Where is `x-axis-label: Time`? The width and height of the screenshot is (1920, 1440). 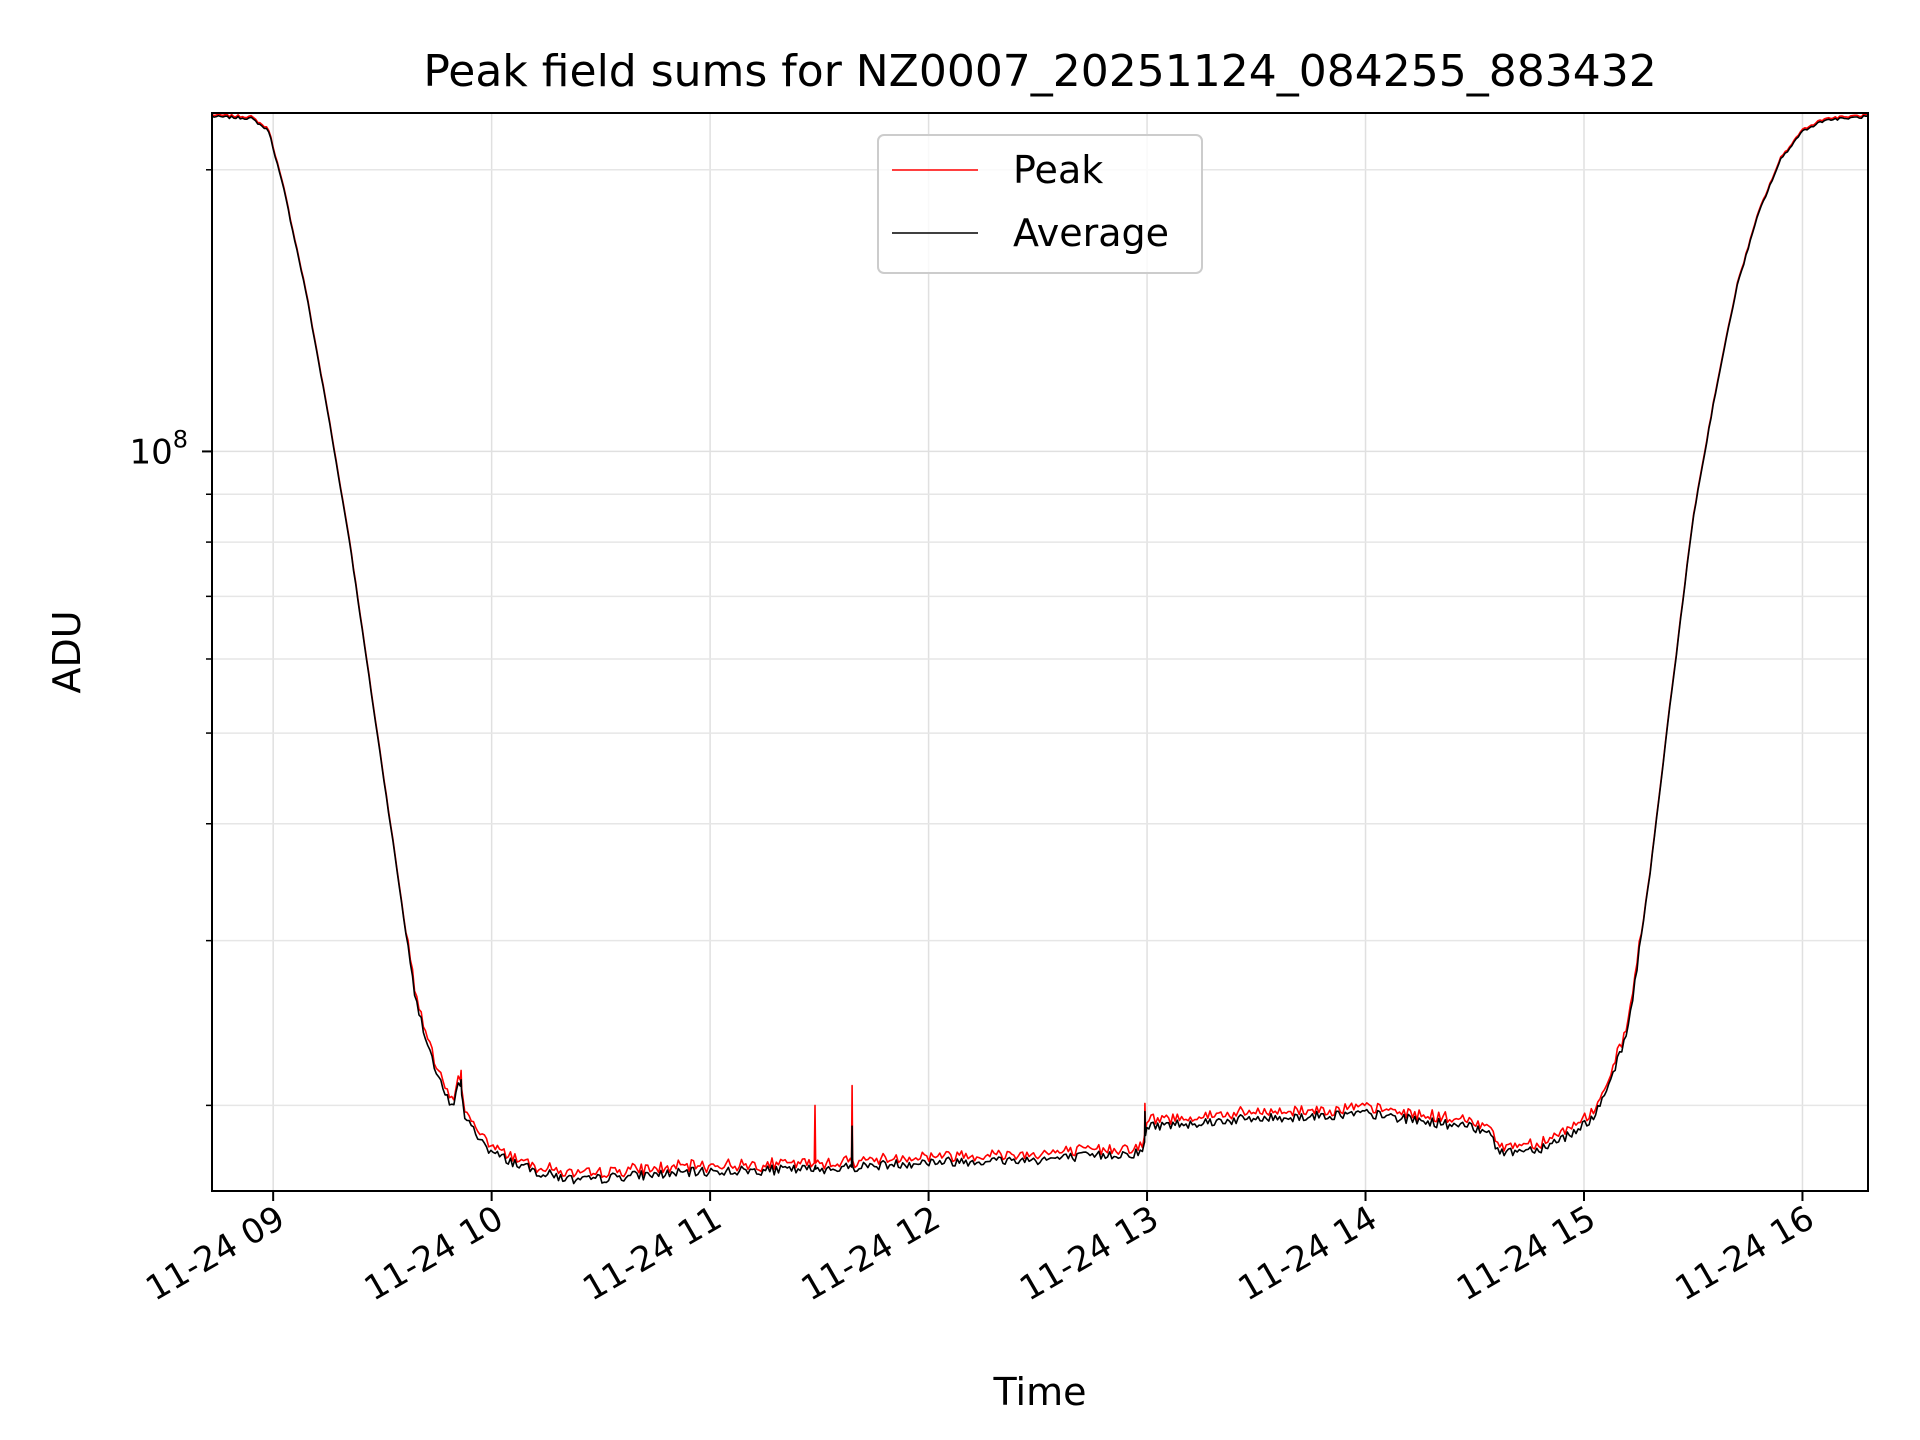 x-axis-label: Time is located at coordinates (1040, 1392).